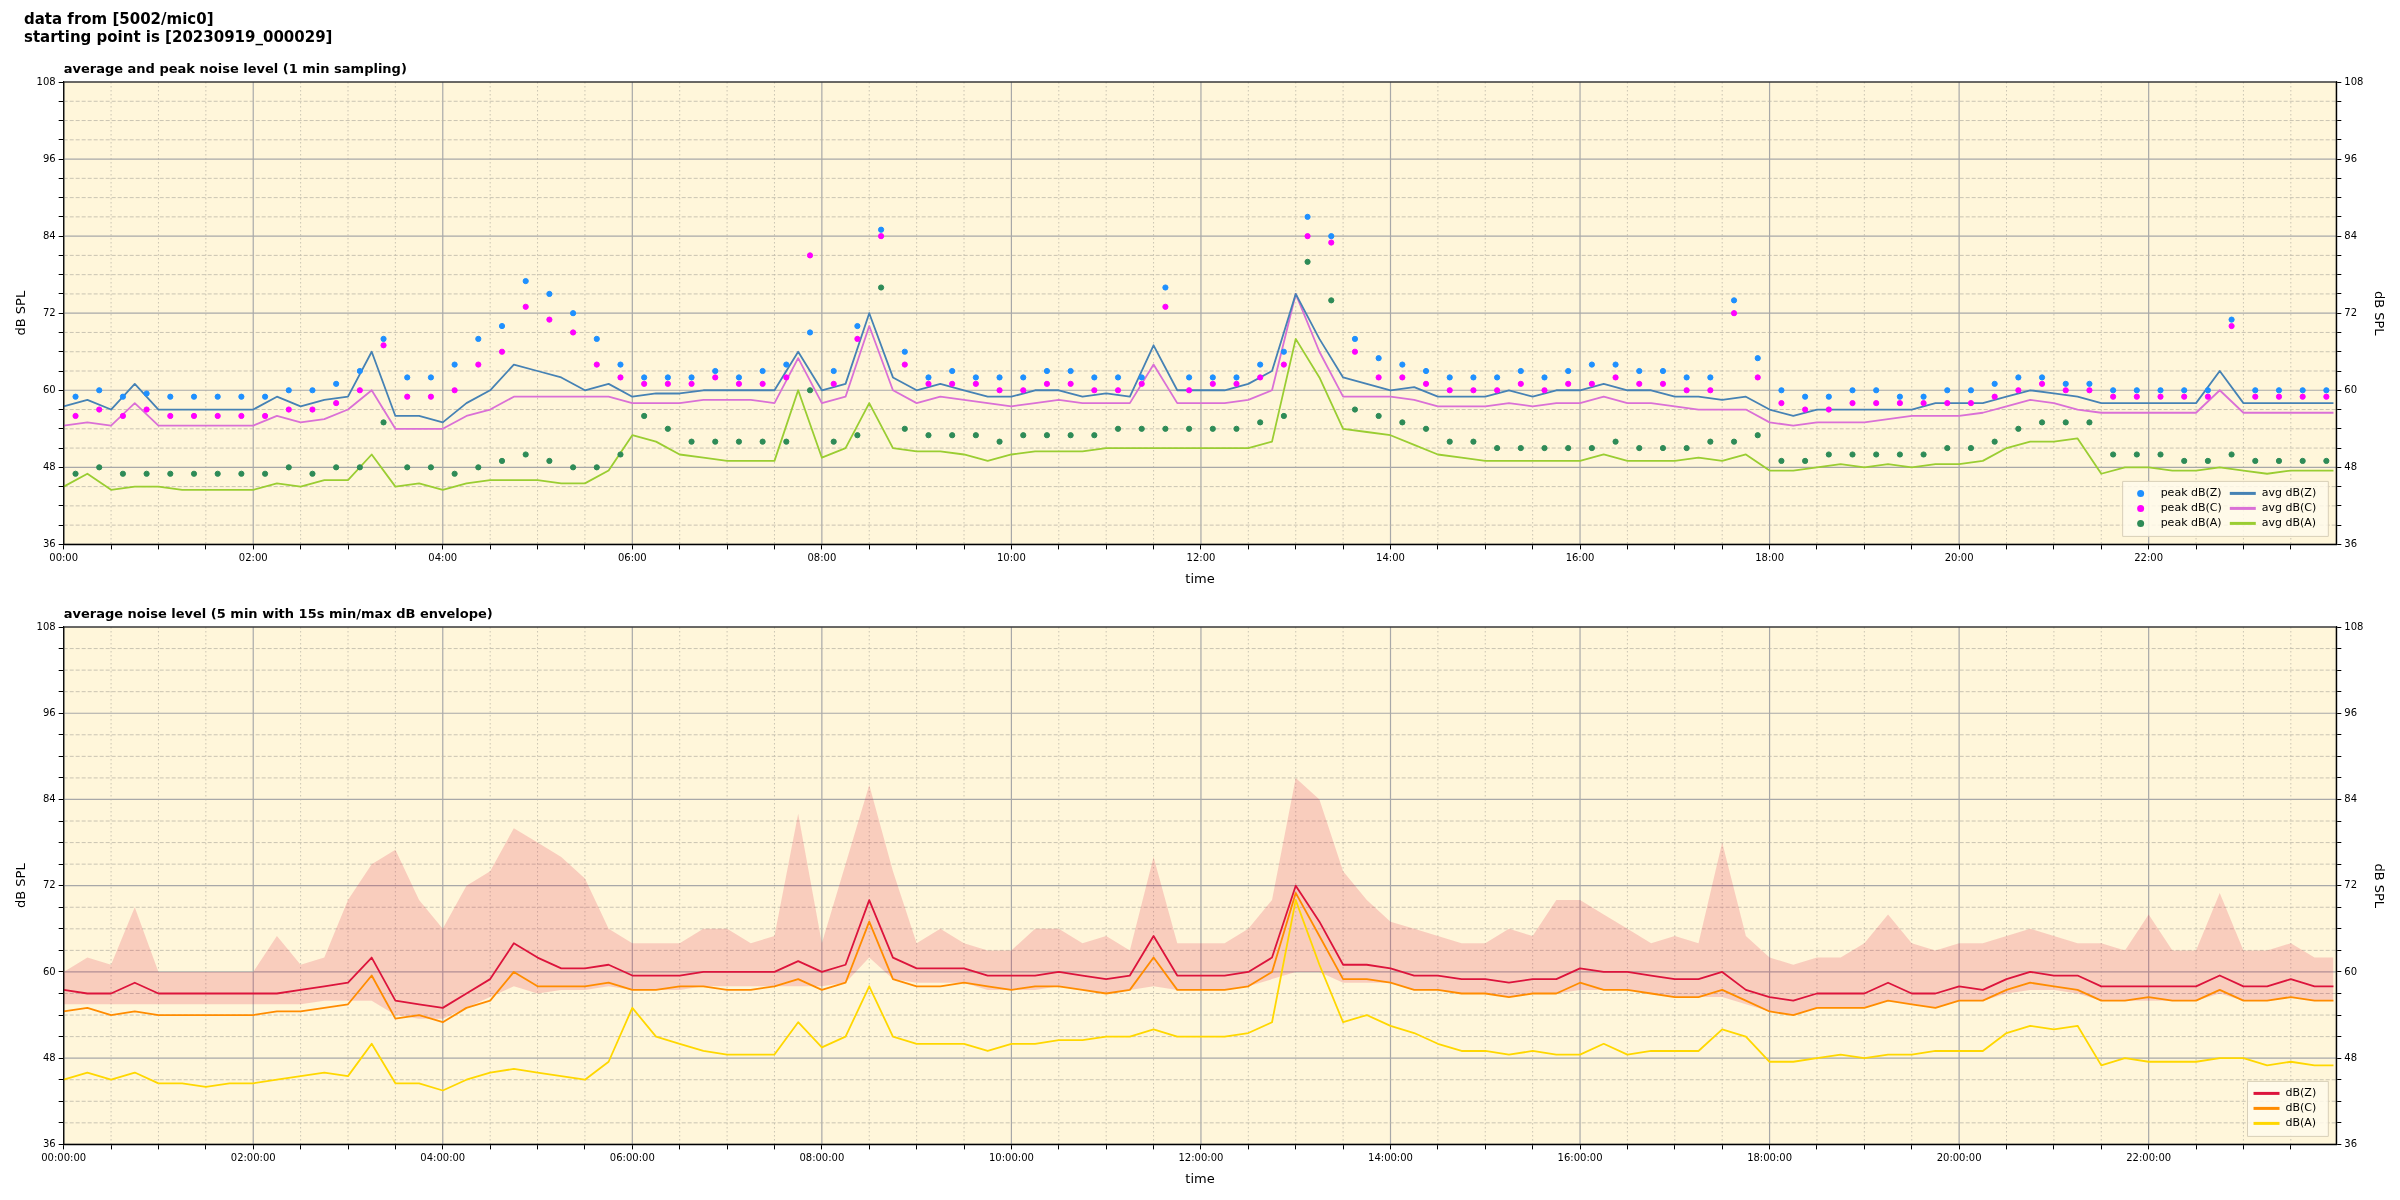 The height and width of the screenshot is (1200, 2400). Describe the element at coordinates (1390, 557) in the screenshot. I see `x-tick-label: 14:00` at that location.